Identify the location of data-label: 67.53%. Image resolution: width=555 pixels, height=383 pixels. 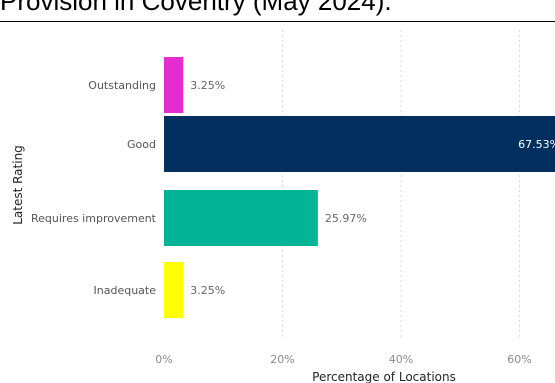
(536, 144).